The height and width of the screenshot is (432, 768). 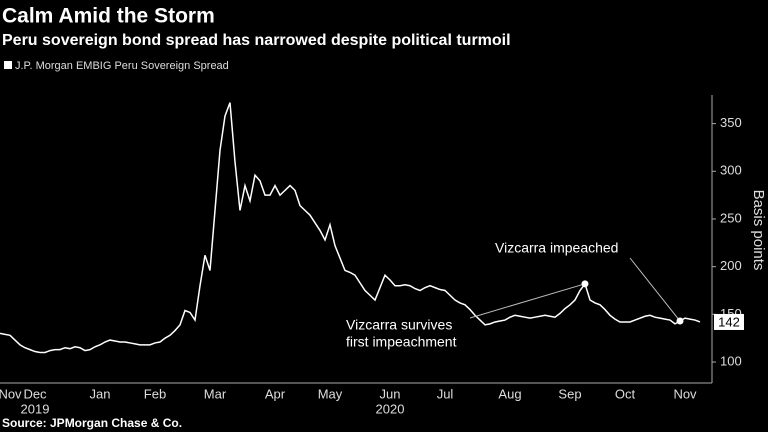 I want to click on chart-title: Calm Amid the Storm, so click(x=108, y=16).